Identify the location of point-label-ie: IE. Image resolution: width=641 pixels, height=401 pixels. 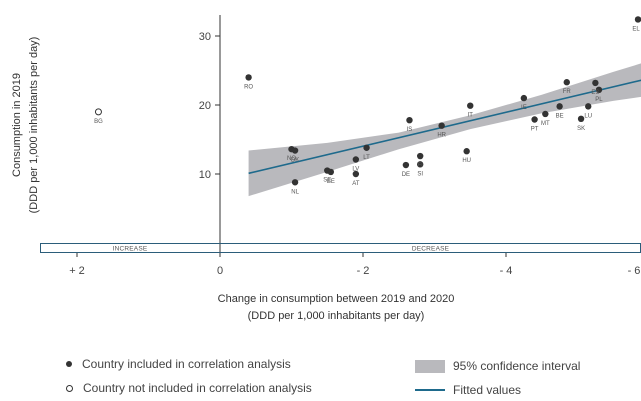
(524, 108).